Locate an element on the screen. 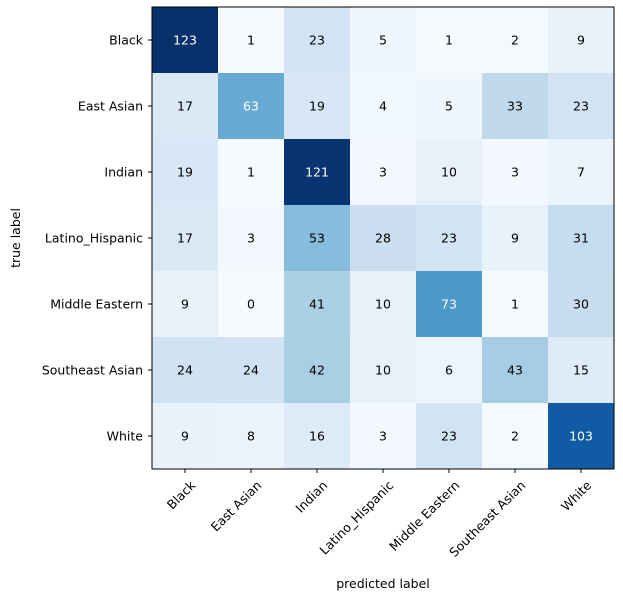 This screenshot has width=623, height=600. cell-value-label: 33 is located at coordinates (515, 106).